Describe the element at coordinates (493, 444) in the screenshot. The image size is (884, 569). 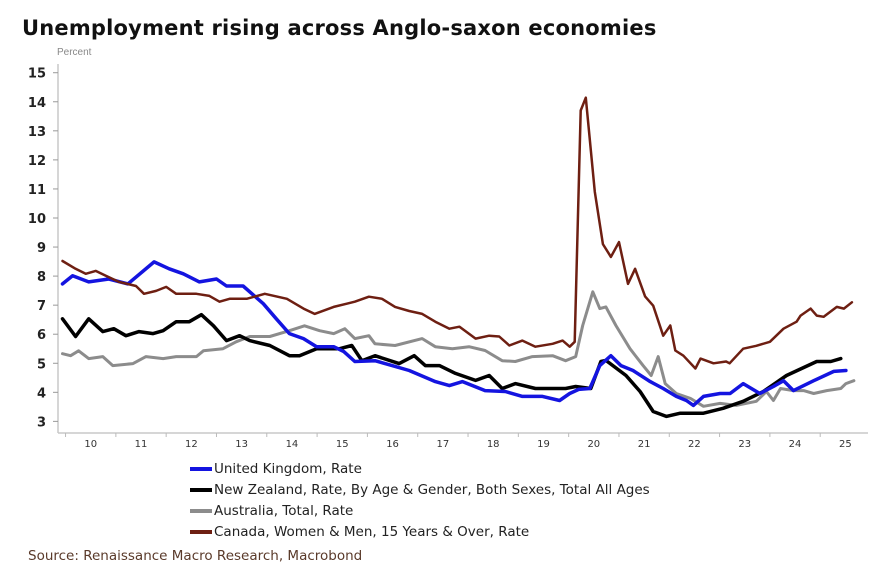
I see `x-tick-label: 18` at that location.